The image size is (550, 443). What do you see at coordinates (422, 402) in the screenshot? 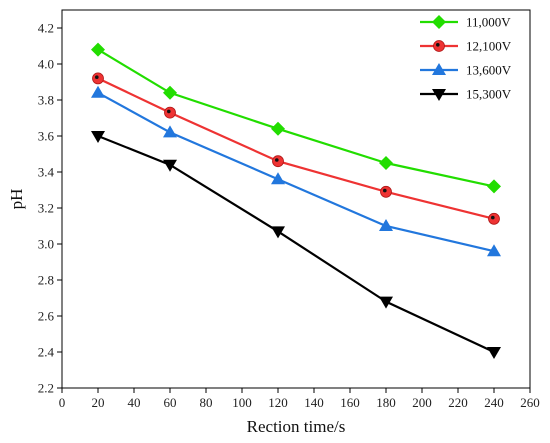
I see `x-tick-label: 200` at bounding box center [422, 402].